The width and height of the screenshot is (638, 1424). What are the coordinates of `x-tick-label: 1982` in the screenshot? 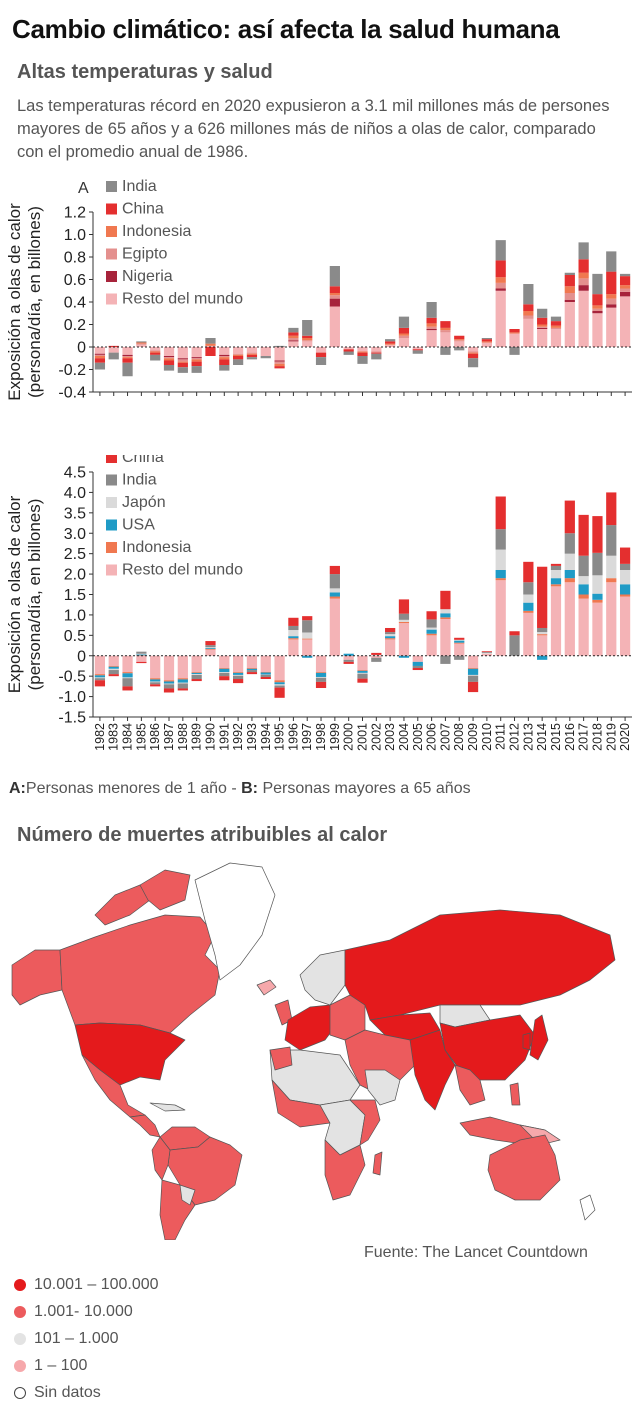 It's located at (100, 737).